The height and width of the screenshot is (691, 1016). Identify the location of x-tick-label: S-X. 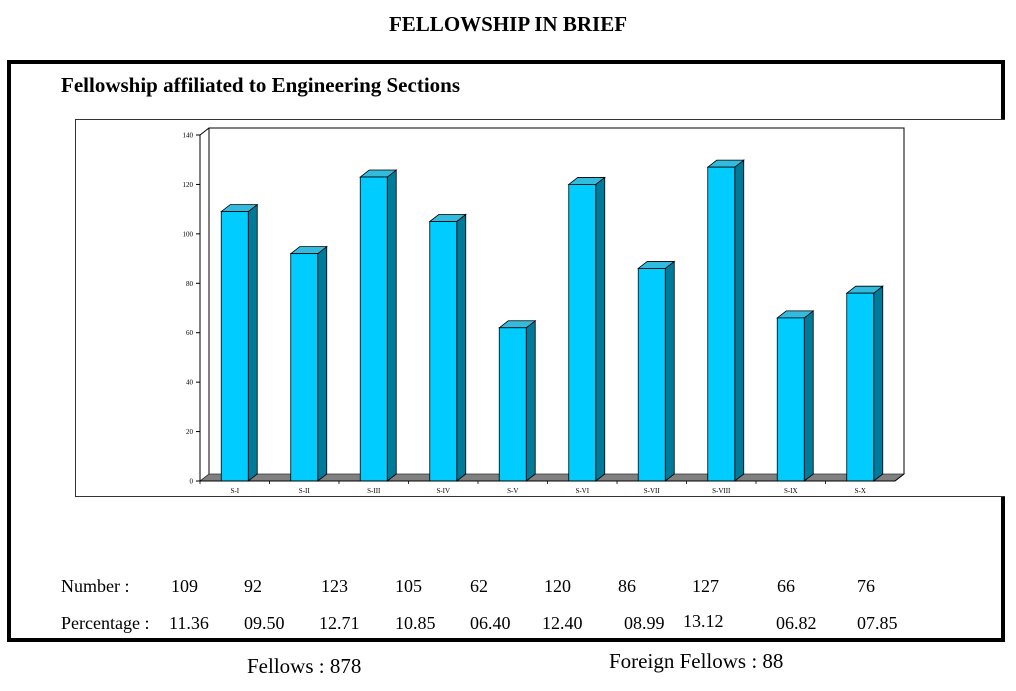
(860, 491).